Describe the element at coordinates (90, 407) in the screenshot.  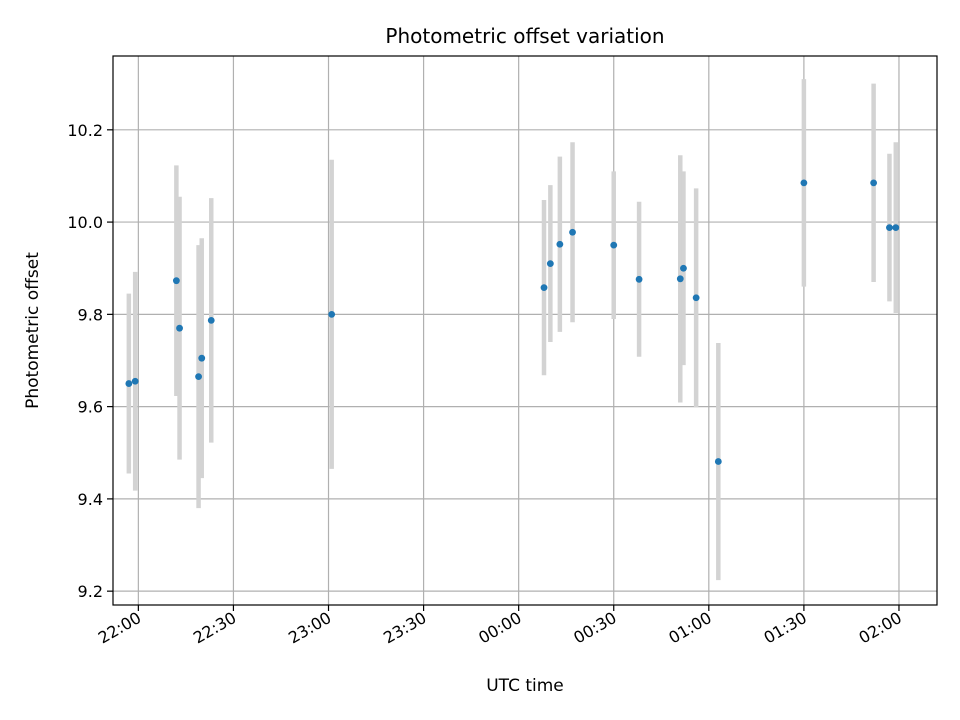
I see `y-tick-label: 9.6` at that location.